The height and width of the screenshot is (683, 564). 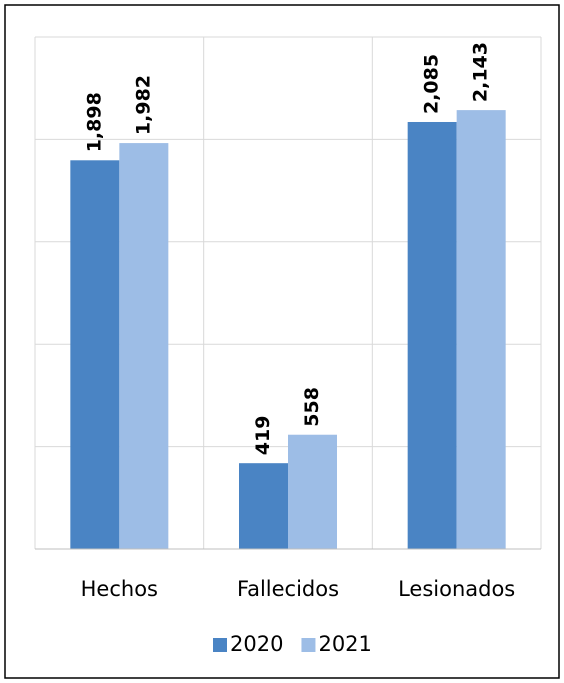 What do you see at coordinates (344, 644) in the screenshot?
I see `legend-label: 2021` at bounding box center [344, 644].